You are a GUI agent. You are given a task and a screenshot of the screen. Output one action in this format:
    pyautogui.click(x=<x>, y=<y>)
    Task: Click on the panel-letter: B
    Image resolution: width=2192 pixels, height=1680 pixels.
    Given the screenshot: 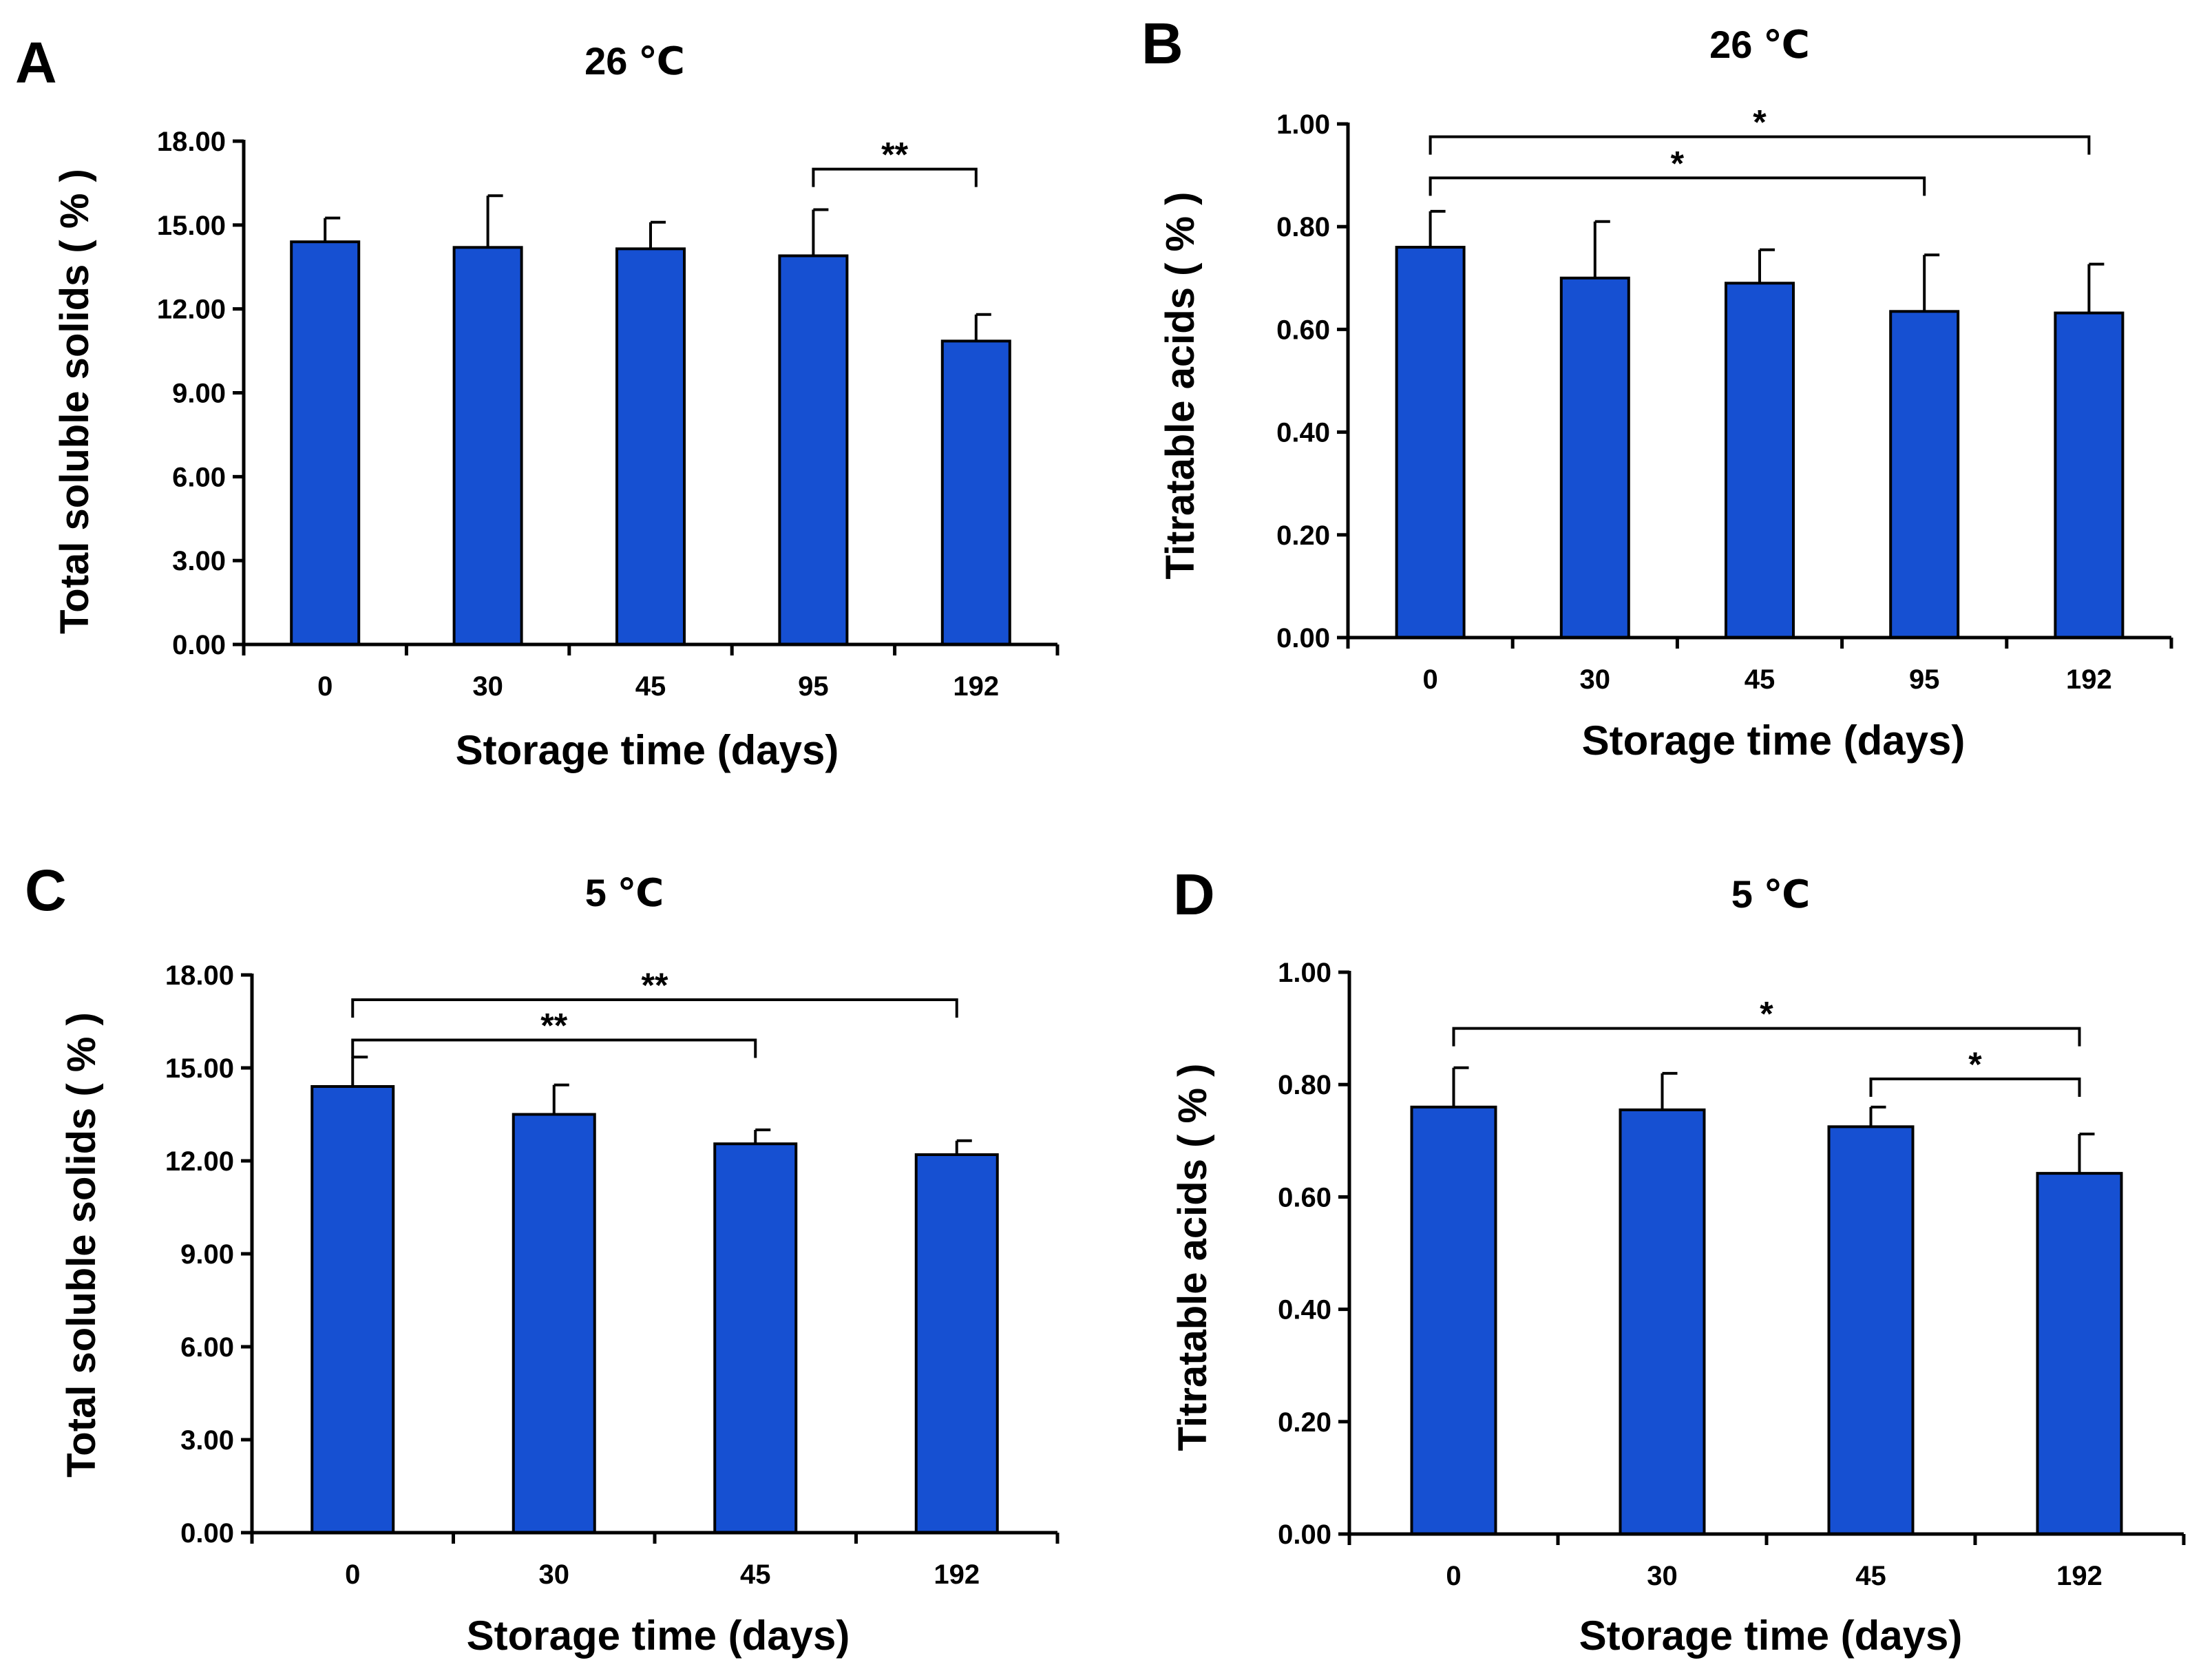 What is the action you would take?
    pyautogui.click(x=1162, y=43)
    